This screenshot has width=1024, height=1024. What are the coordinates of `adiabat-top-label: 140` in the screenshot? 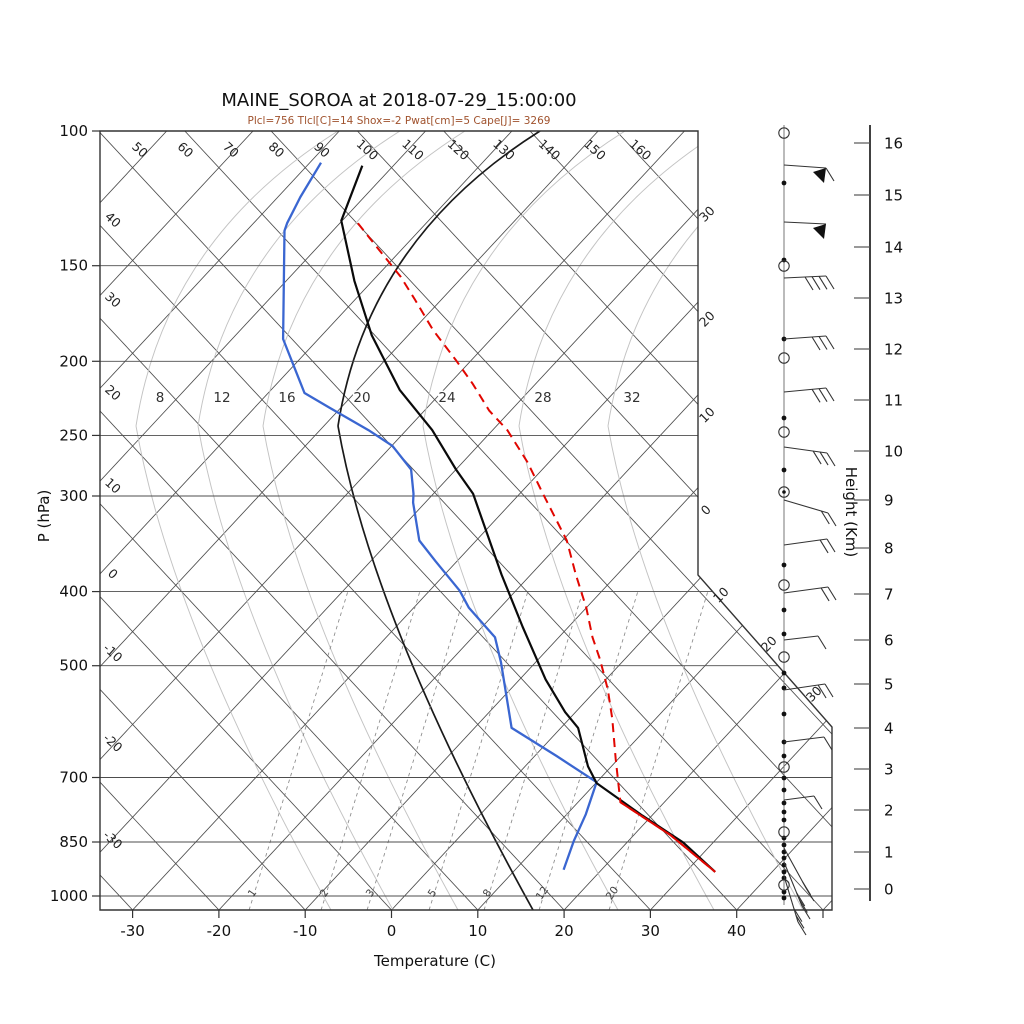 It's located at (550, 149).